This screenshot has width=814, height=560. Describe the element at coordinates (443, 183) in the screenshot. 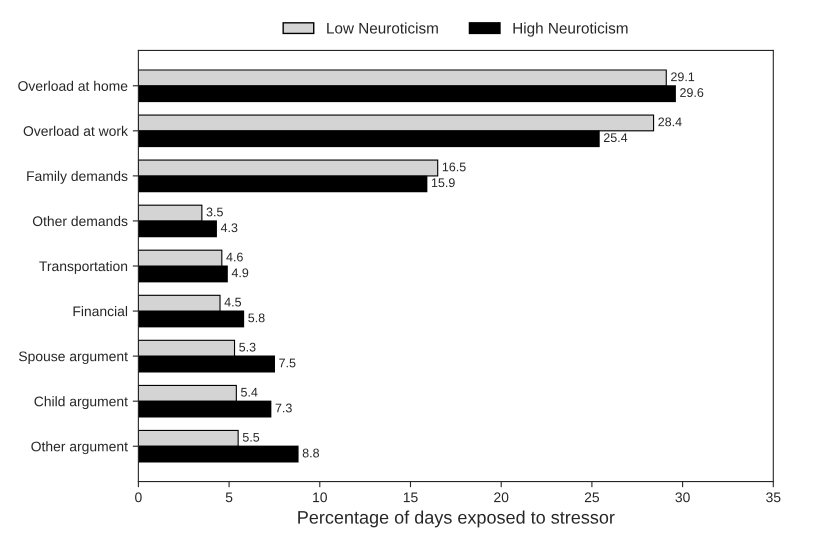

I see `data-label: 15.9` at that location.